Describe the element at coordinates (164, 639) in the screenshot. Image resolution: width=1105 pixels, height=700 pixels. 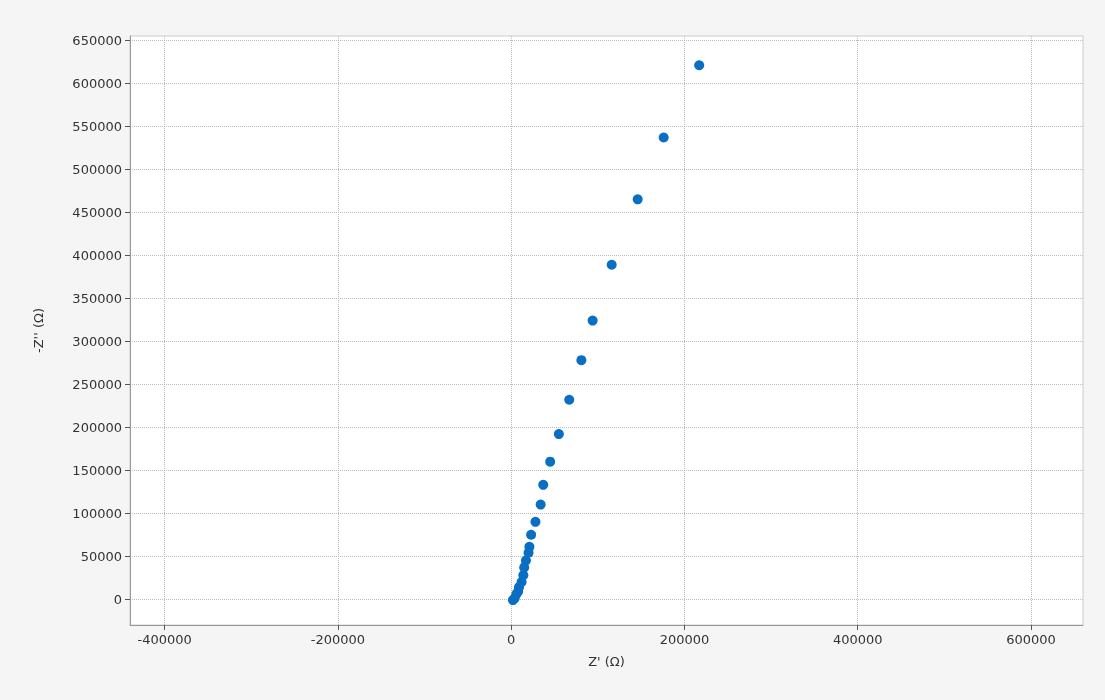
I see `x-tick-label: -400000` at that location.